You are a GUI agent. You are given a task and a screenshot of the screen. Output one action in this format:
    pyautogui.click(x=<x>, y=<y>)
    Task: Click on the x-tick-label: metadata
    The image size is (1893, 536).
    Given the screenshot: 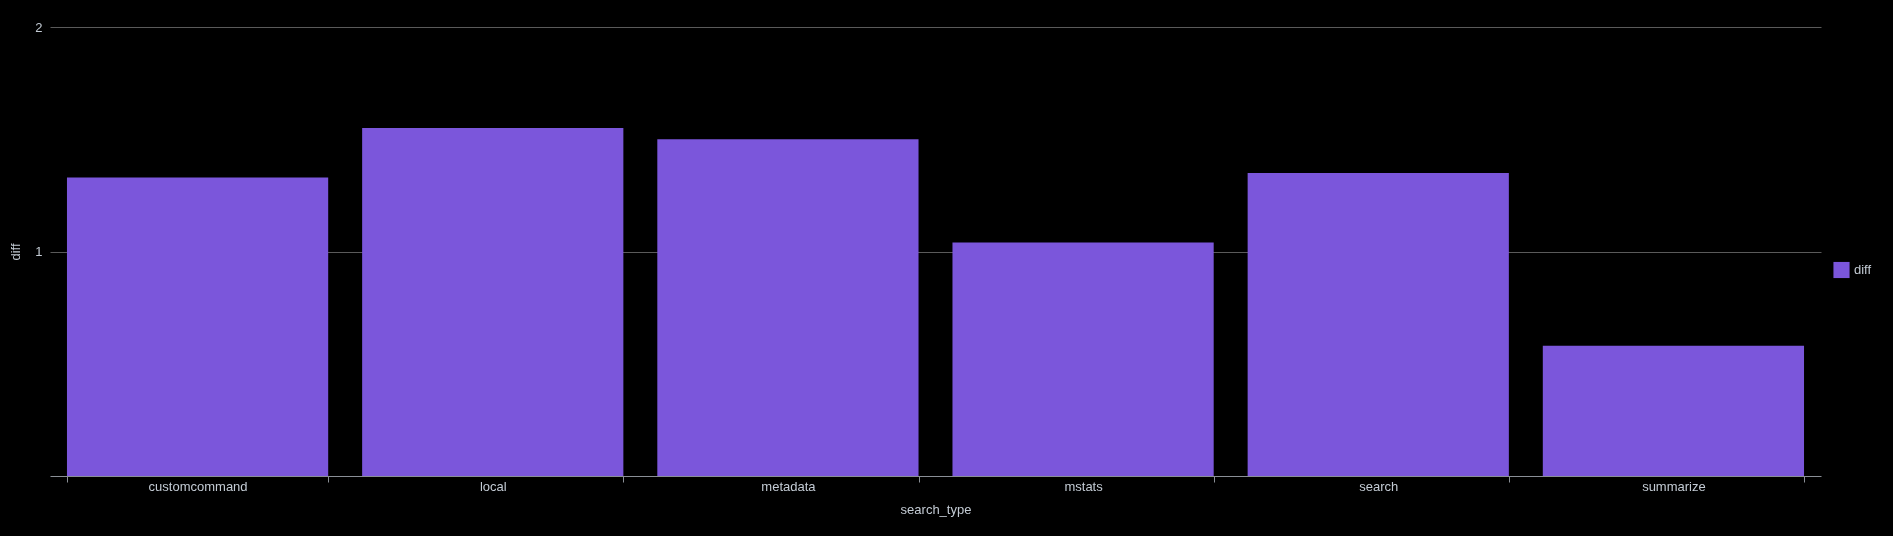 What is the action you would take?
    pyautogui.click(x=789, y=486)
    